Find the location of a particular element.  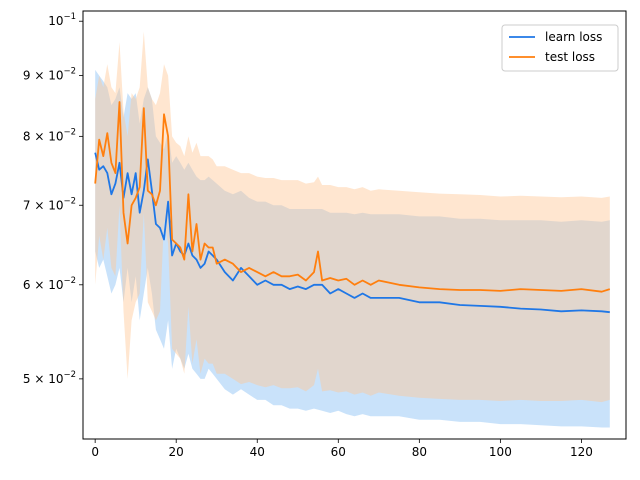

y-tick-label: 7 × 10⁻² is located at coordinates (49, 204).